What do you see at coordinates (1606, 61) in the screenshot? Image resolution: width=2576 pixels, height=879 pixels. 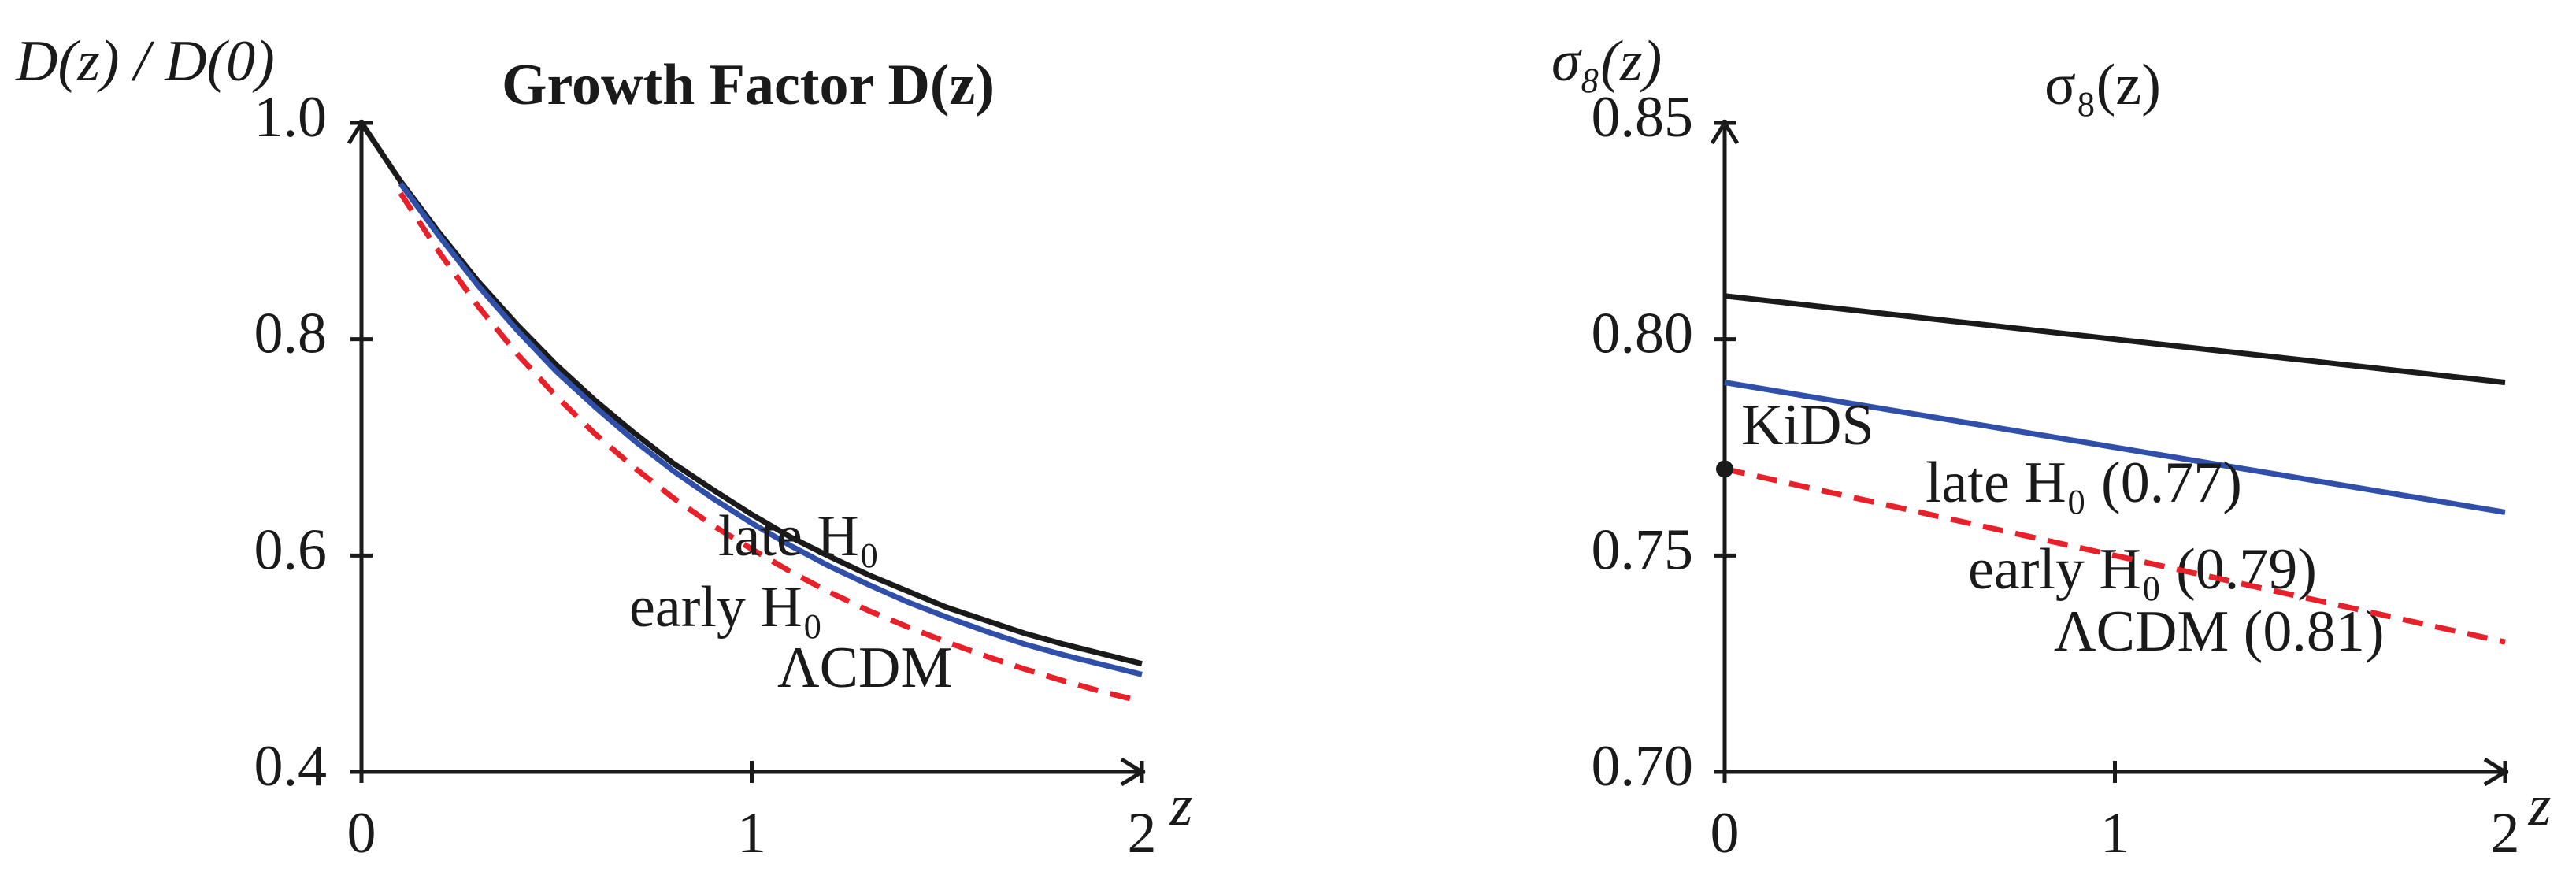 I see `y-axis-label: σ₈(z)` at bounding box center [1606, 61].